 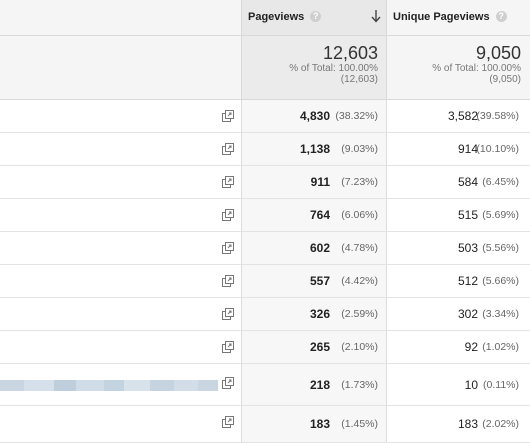 I want to click on unique-pageviews-cell: 183 (2.02%), so click(x=458, y=424).